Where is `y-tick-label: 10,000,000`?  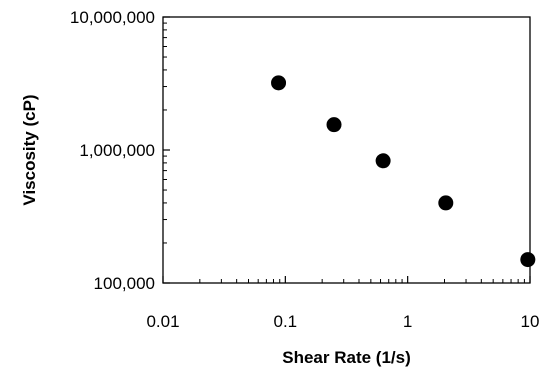
y-tick-label: 10,000,000 is located at coordinates (112, 17).